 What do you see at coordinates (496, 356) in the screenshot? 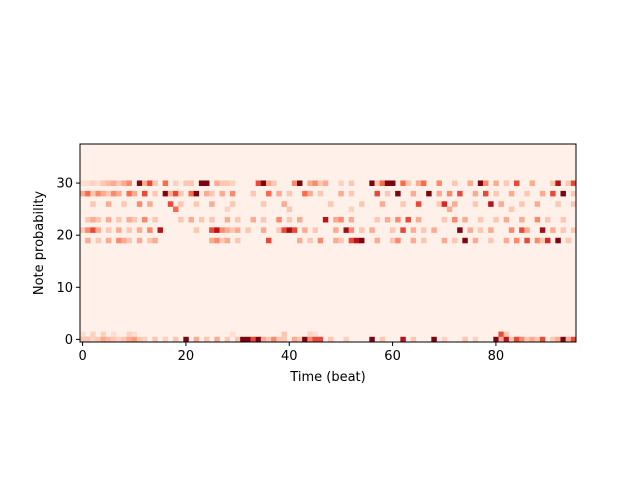
I see `x-tick-label: 80` at bounding box center [496, 356].